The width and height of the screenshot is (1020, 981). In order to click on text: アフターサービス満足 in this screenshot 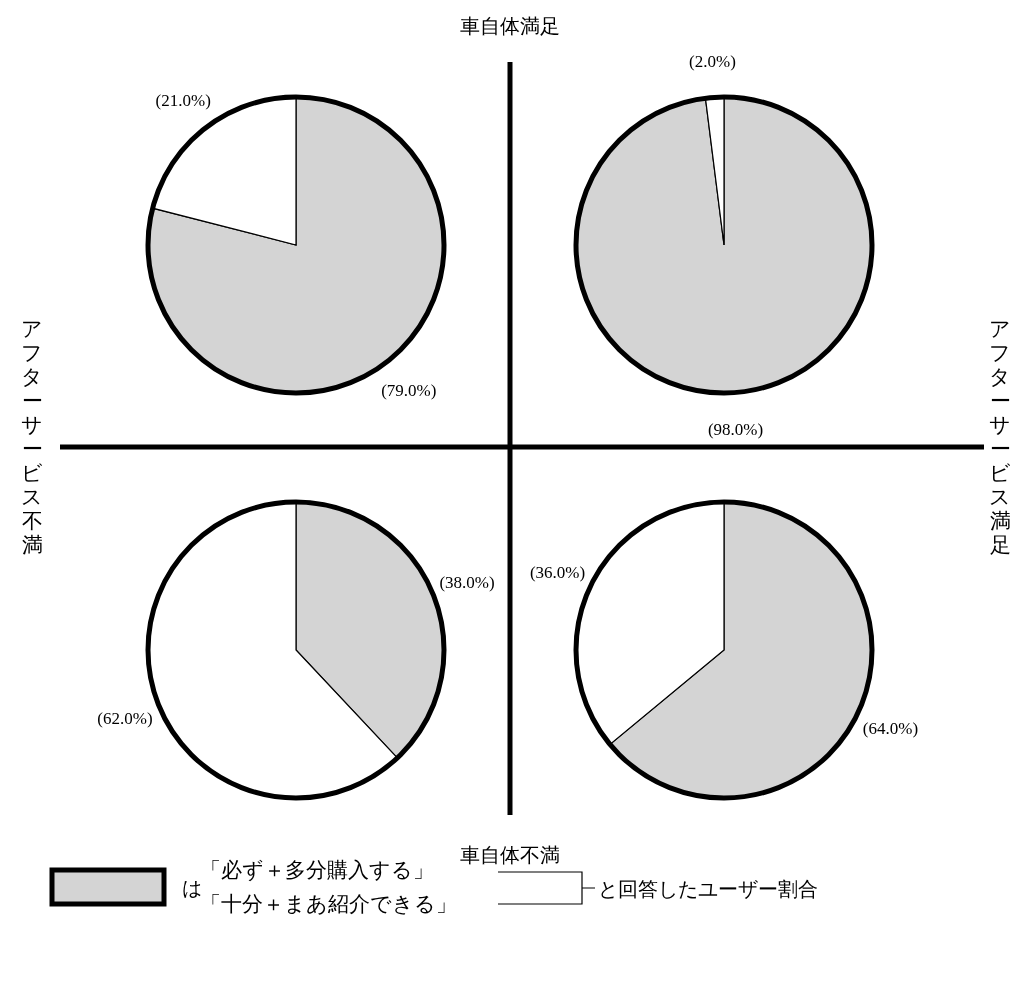, I will do `click(1000, 437)`.